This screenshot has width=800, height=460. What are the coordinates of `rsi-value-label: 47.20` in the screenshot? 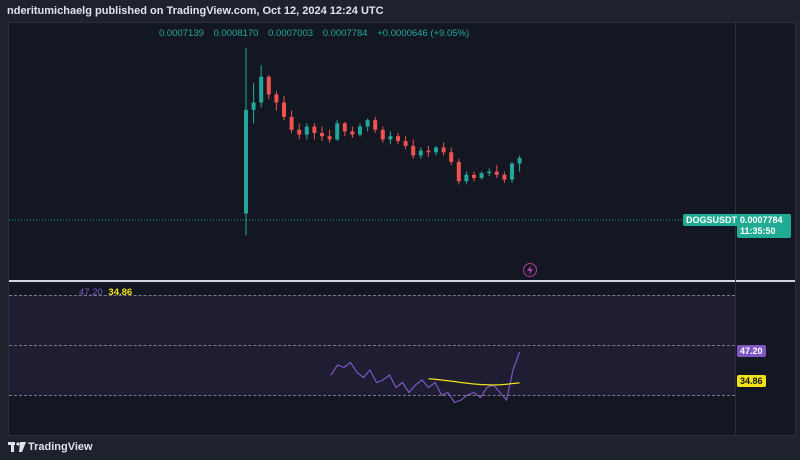 It's located at (751, 351).